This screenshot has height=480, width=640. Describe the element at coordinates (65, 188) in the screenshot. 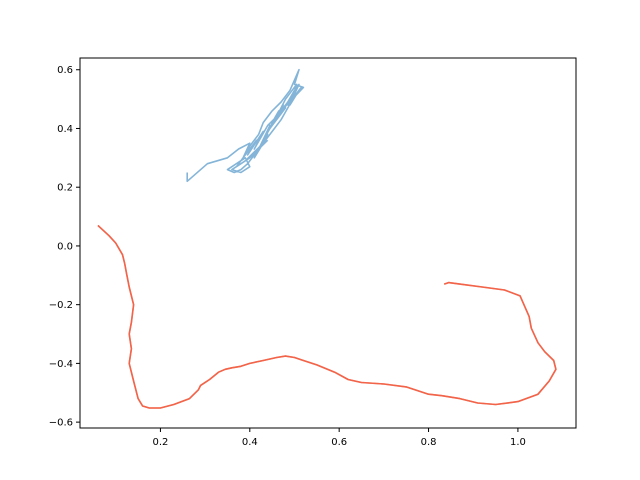

I see `y-tick-label: 0.2` at that location.